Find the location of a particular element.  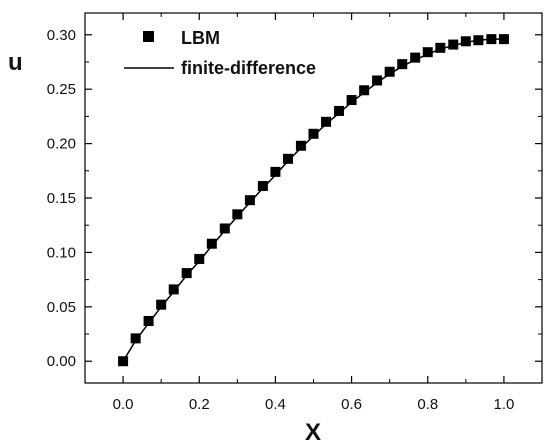

y-tick-label: 0.05 is located at coordinates (61, 307).